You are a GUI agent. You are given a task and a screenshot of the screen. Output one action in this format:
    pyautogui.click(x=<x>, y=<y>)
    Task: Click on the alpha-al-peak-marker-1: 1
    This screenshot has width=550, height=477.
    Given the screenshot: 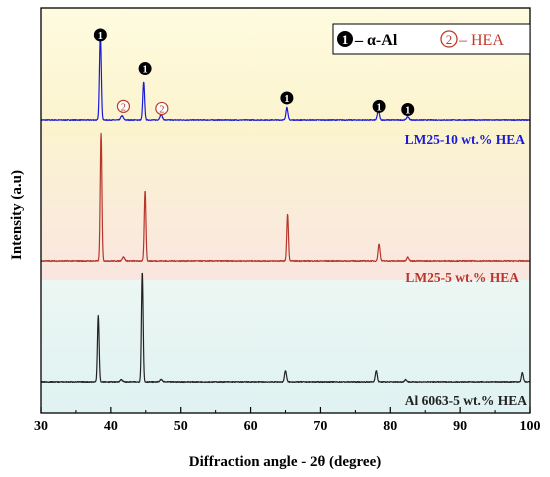 What is the action you would take?
    pyautogui.click(x=100, y=35)
    